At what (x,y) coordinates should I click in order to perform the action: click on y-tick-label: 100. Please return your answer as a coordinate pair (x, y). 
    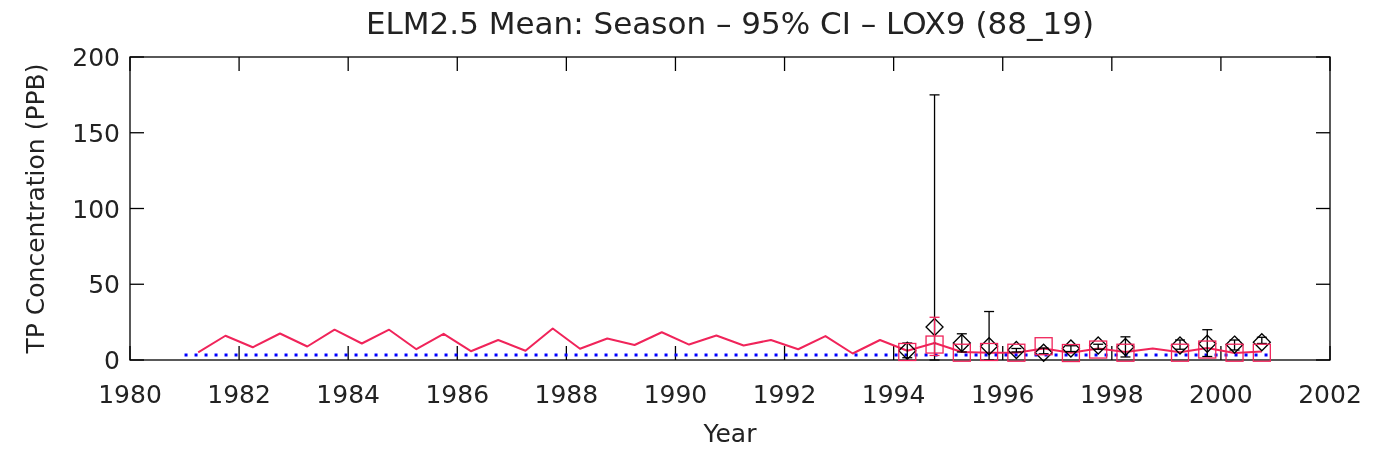
    Looking at the image, I should click on (96, 209).